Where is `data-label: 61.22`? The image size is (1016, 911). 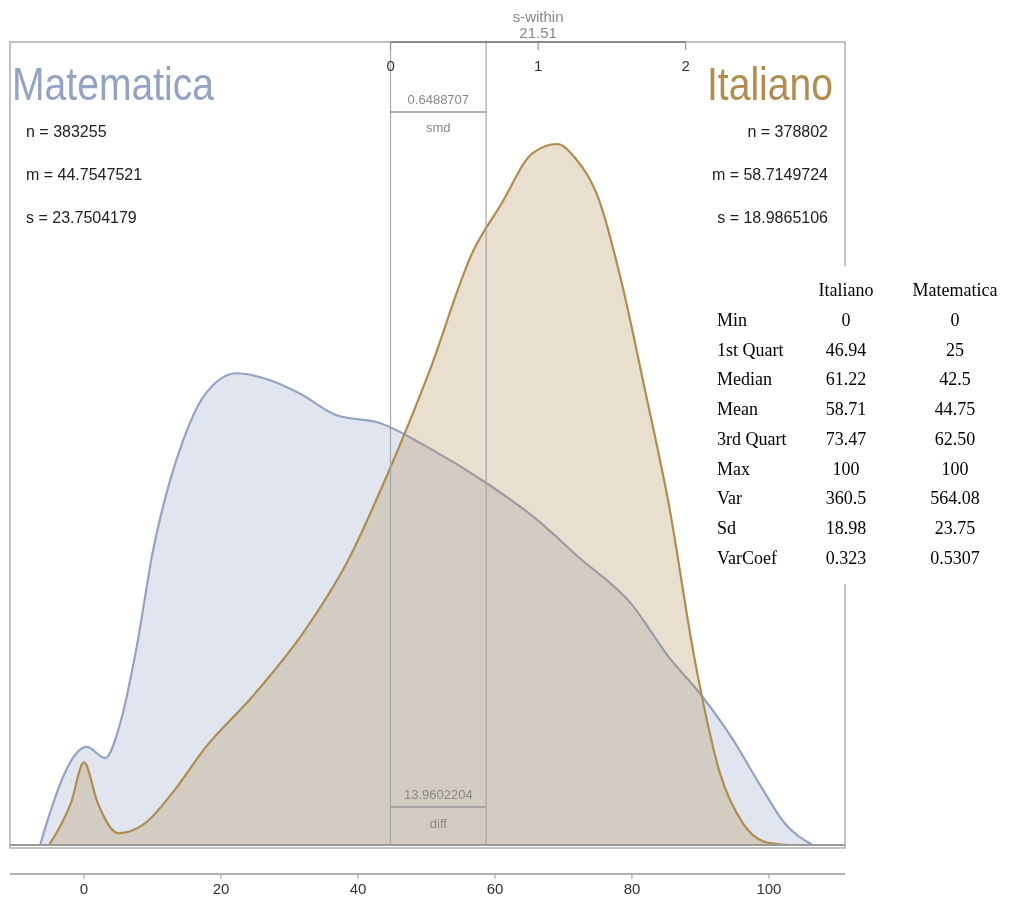 data-label: 61.22 is located at coordinates (846, 379).